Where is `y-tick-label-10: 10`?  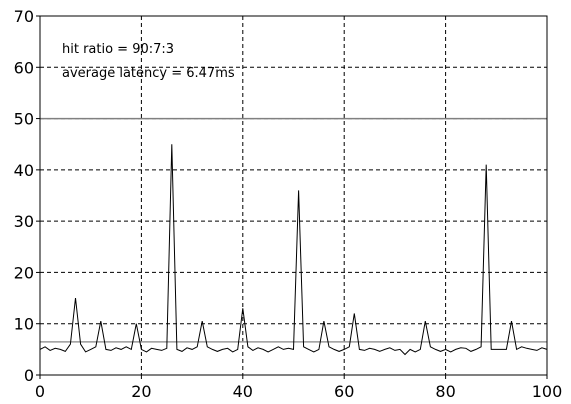 y-tick-label-10: 10 is located at coordinates (24, 324).